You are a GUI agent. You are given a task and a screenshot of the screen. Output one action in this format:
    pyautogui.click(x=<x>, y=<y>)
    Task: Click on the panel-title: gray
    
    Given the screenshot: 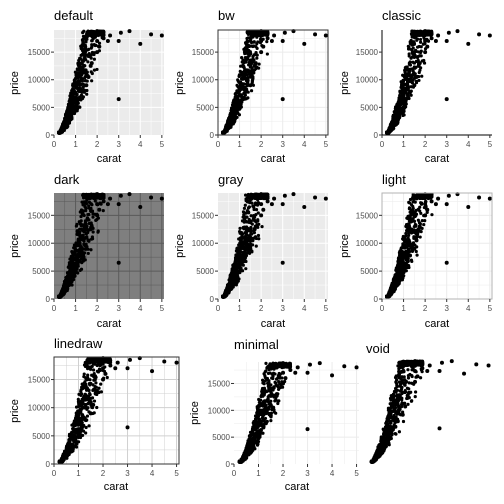 What is the action you would take?
    pyautogui.click(x=231, y=179)
    